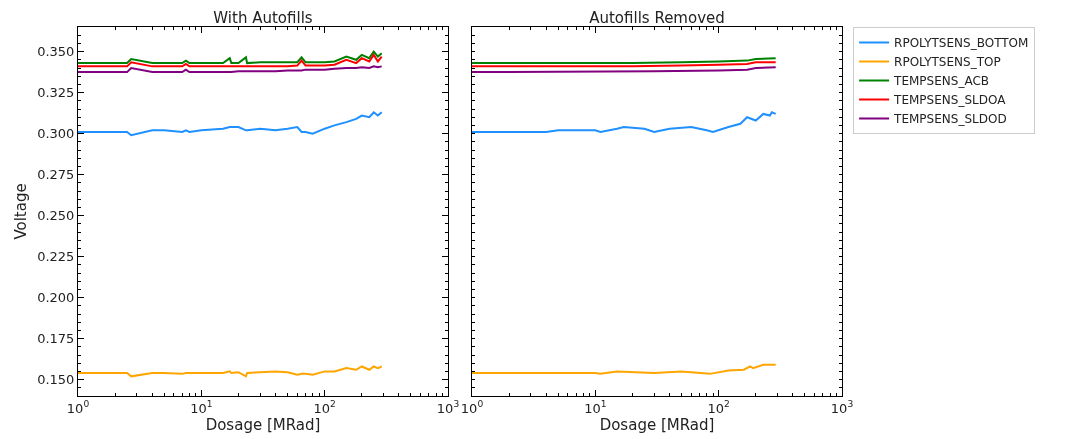  What do you see at coordinates (56, 134) in the screenshot?
I see `y-tick-label: 0.300` at bounding box center [56, 134].